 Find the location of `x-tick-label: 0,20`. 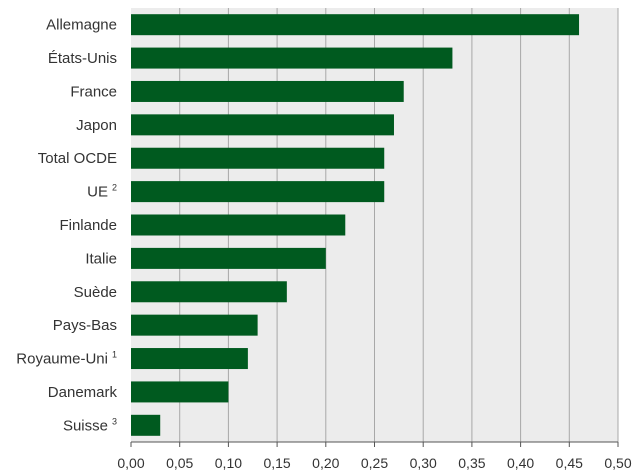

x-tick-label: 0,20 is located at coordinates (325, 462).